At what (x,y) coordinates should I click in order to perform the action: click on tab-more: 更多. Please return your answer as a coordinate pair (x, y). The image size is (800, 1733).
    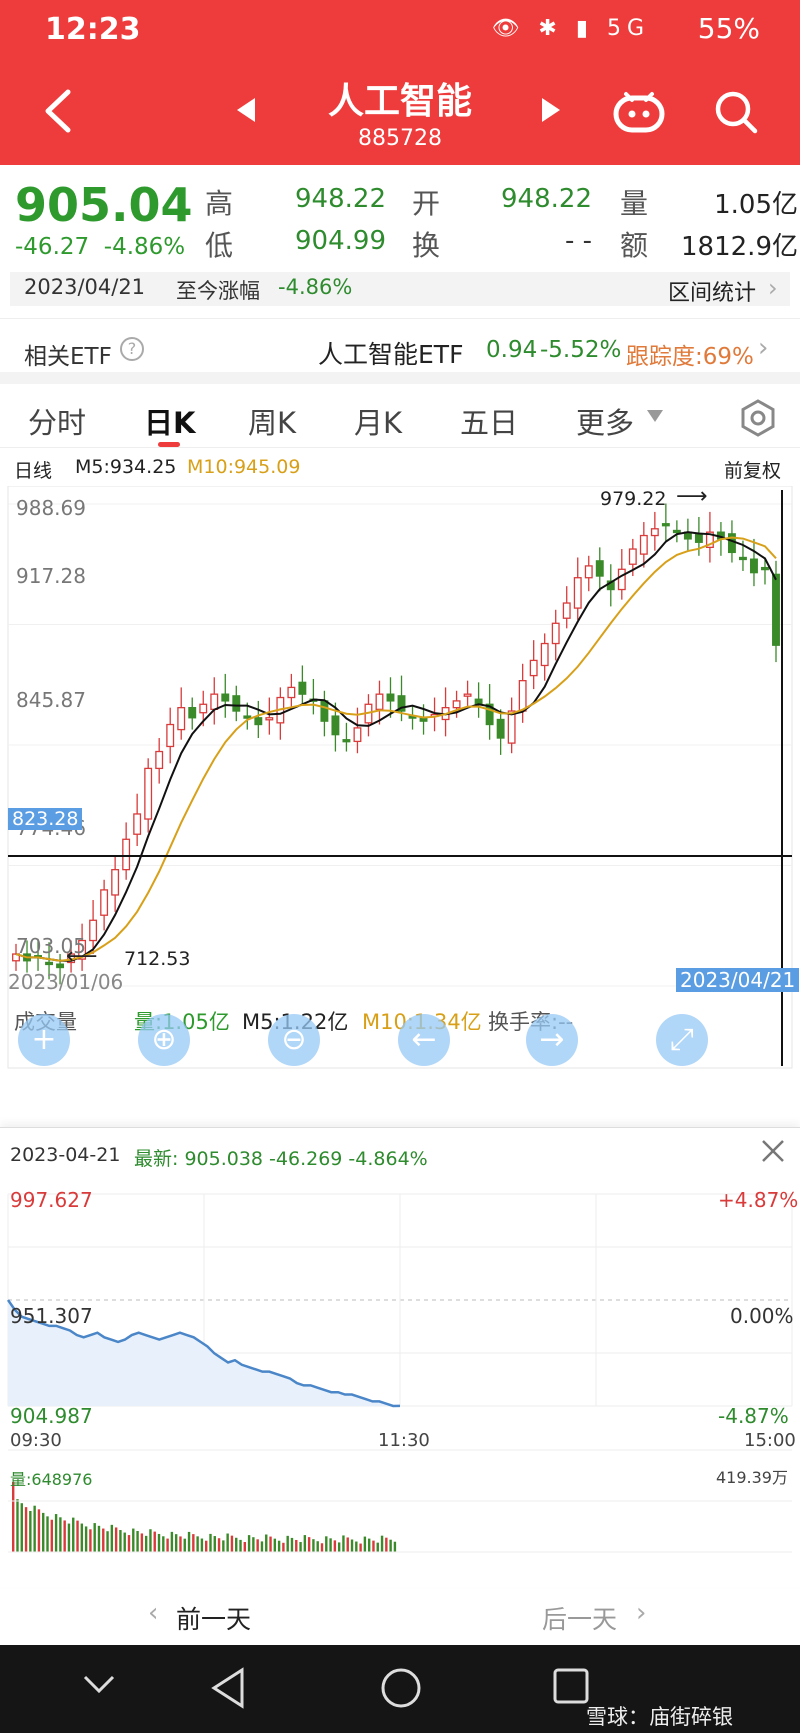
    Looking at the image, I should click on (605, 423).